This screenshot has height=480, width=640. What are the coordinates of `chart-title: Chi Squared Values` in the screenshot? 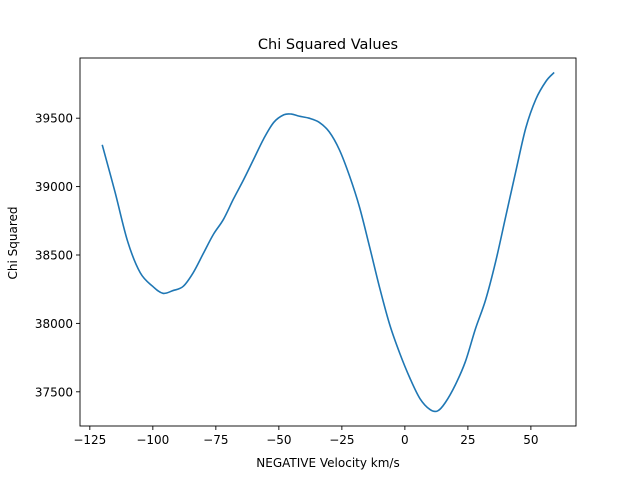 It's located at (328, 45).